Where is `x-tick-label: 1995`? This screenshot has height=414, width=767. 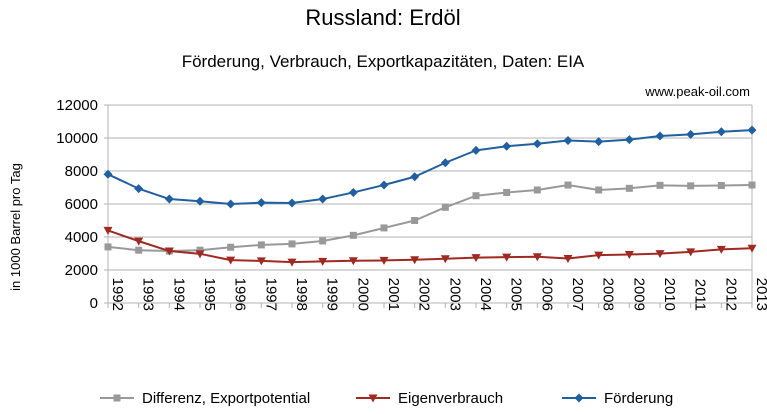
x-tick-label: 1995 is located at coordinates (209, 294).